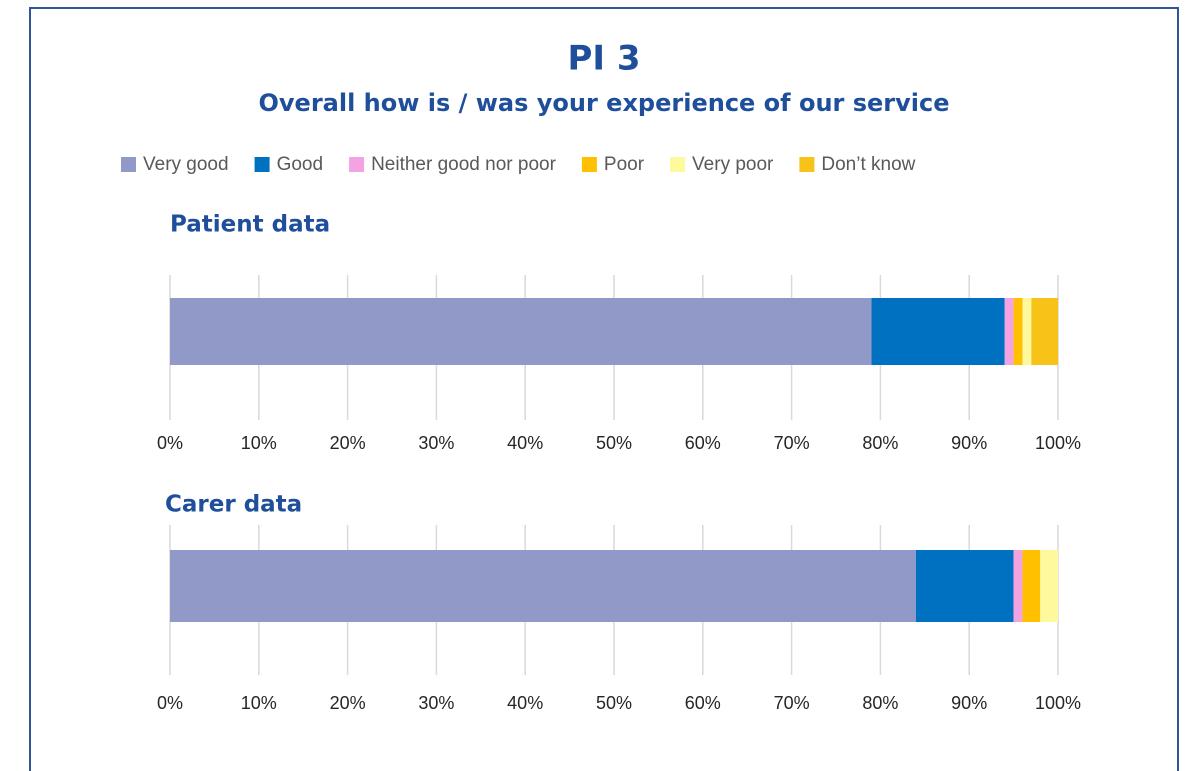 The height and width of the screenshot is (771, 1195). Describe the element at coordinates (868, 164) in the screenshot. I see `legend-label: Don’t know` at that location.